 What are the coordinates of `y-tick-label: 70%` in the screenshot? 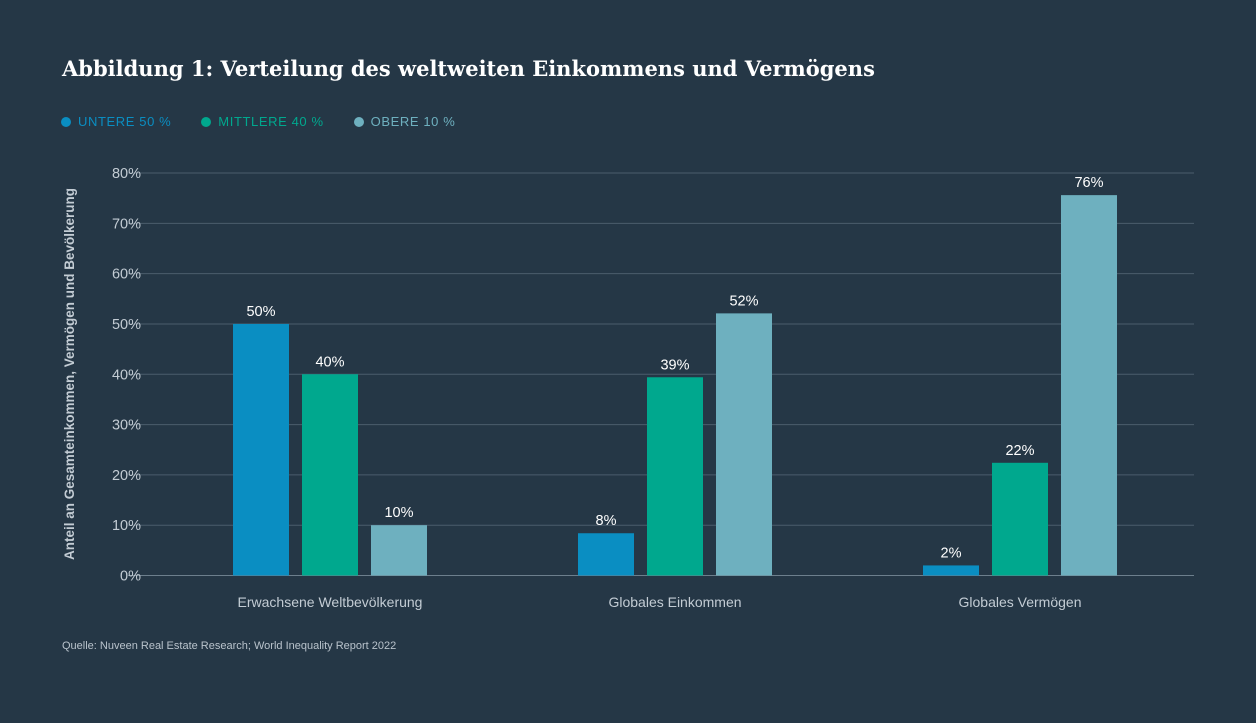 It's located at (126, 224).